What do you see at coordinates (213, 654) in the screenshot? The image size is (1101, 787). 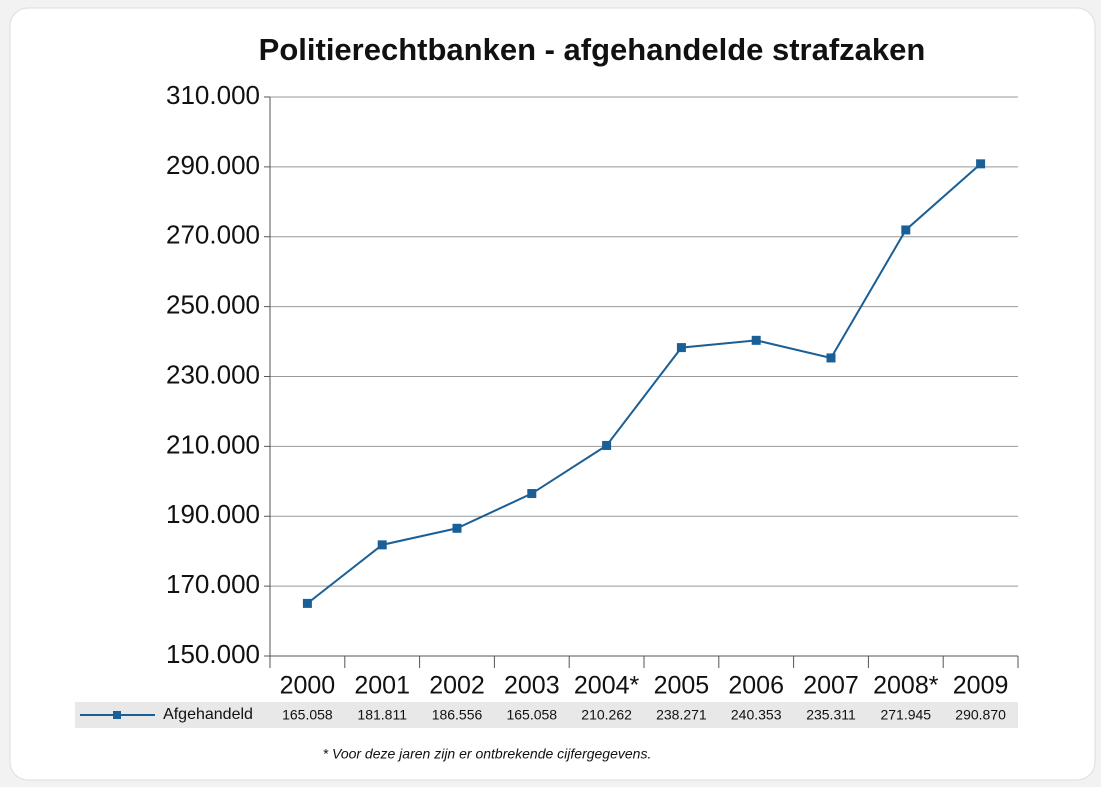 I see `y-tick-label: 150.000` at bounding box center [213, 654].